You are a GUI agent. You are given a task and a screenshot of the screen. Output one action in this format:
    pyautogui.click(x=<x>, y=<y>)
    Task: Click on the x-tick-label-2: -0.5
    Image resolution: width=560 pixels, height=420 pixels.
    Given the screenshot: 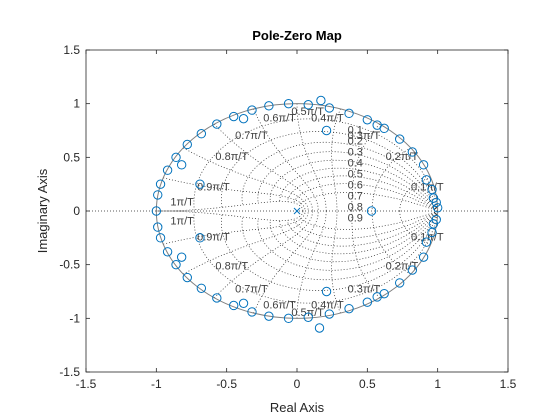 What is the action you would take?
    pyautogui.click(x=226, y=384)
    